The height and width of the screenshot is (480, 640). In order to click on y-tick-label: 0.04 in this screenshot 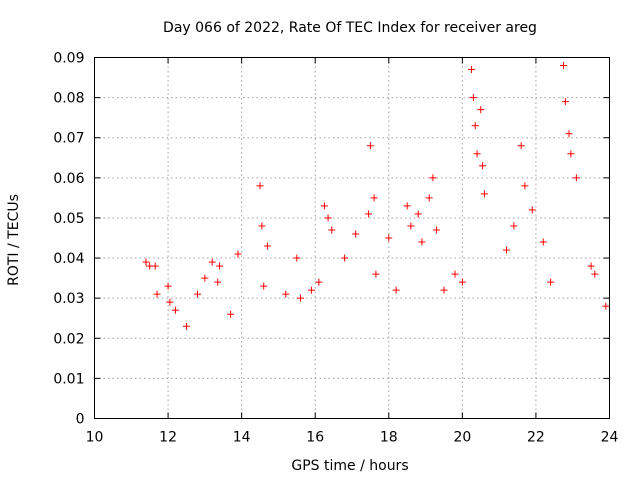, I will do `click(68, 259)`.